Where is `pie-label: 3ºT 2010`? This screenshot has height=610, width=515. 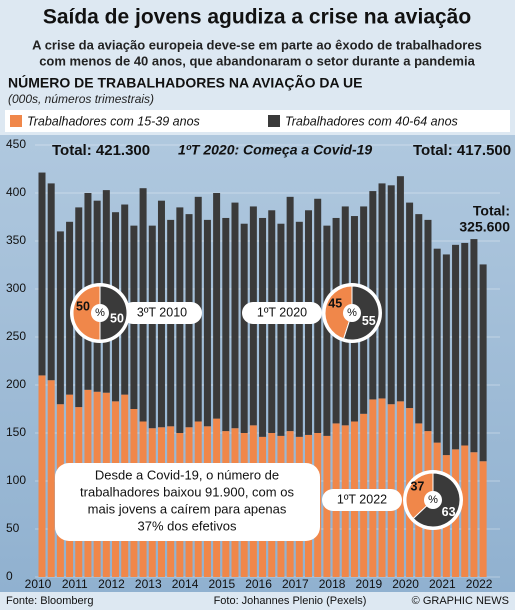
pie-label: 3ºT 2010 is located at coordinates (162, 312).